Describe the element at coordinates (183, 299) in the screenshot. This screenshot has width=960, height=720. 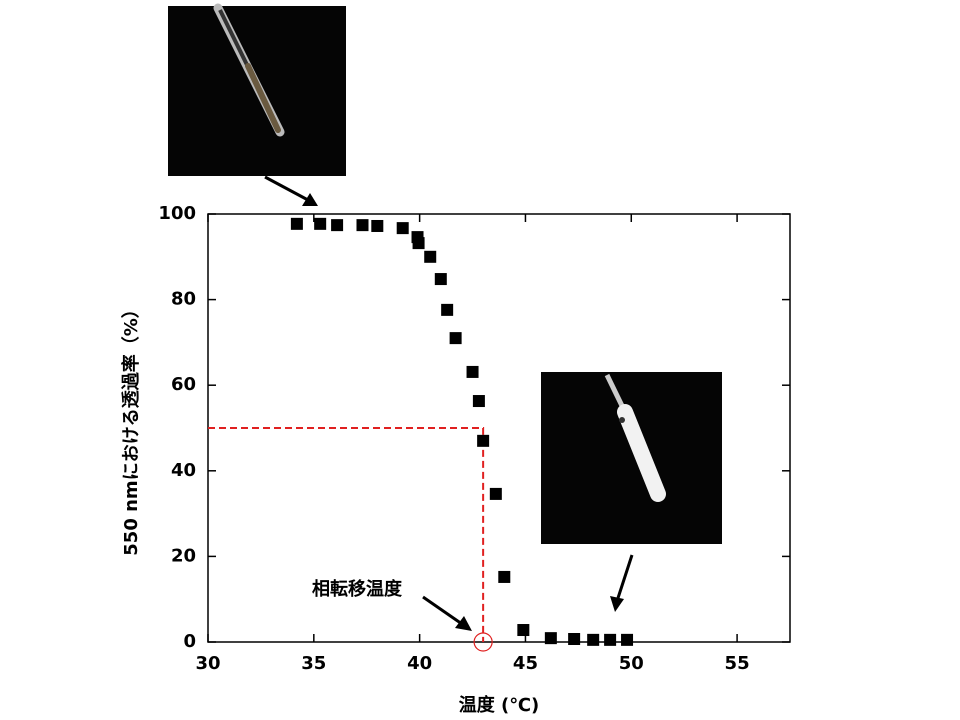
I see `y-tick-label: 80` at that location.